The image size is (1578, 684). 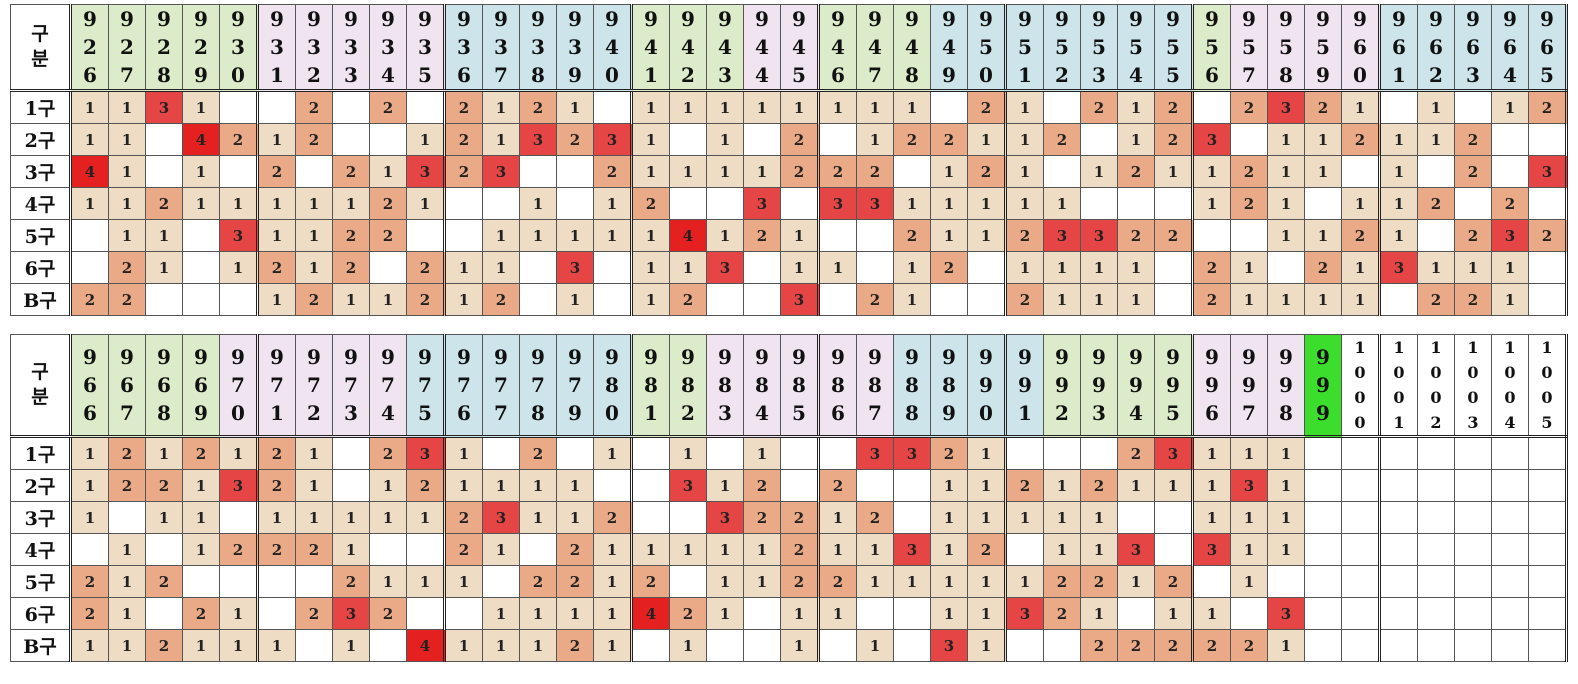 I want to click on draw-number-digit: 7, so click(x=388, y=385).